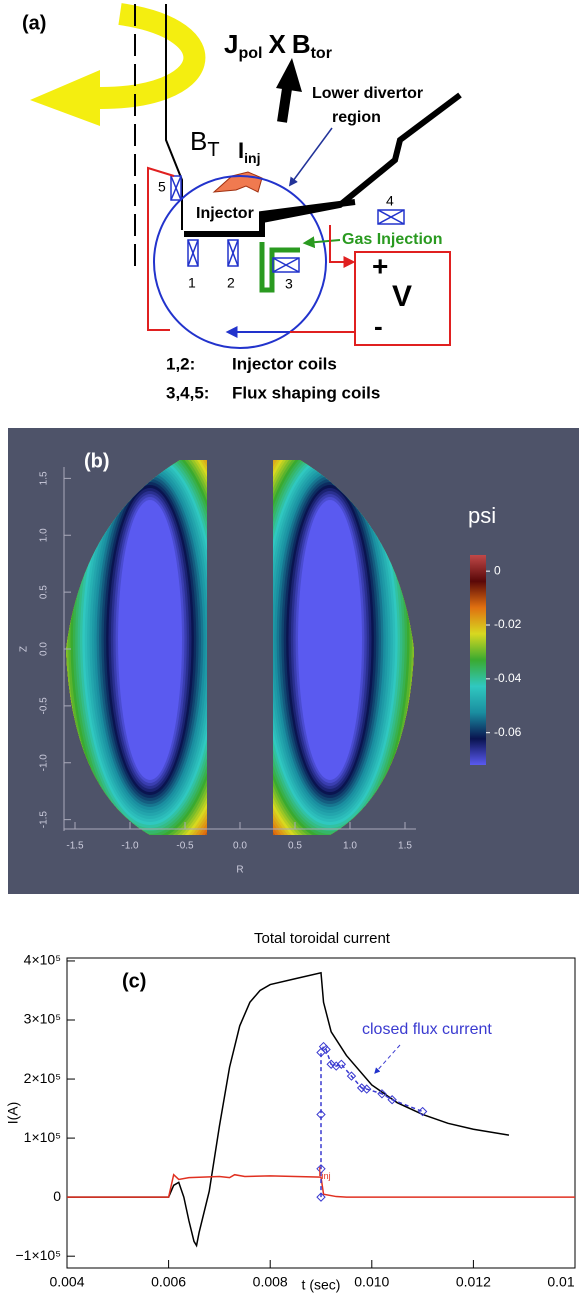  What do you see at coordinates (150, 56) in the screenshot?
I see `rotation-arrow` at bounding box center [150, 56].